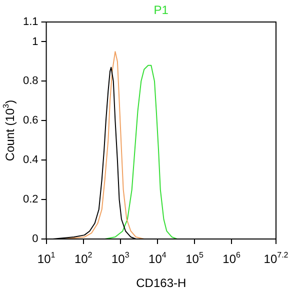 The height and width of the screenshot is (296, 290). I want to click on y-tick-label: 0, so click(35, 239).